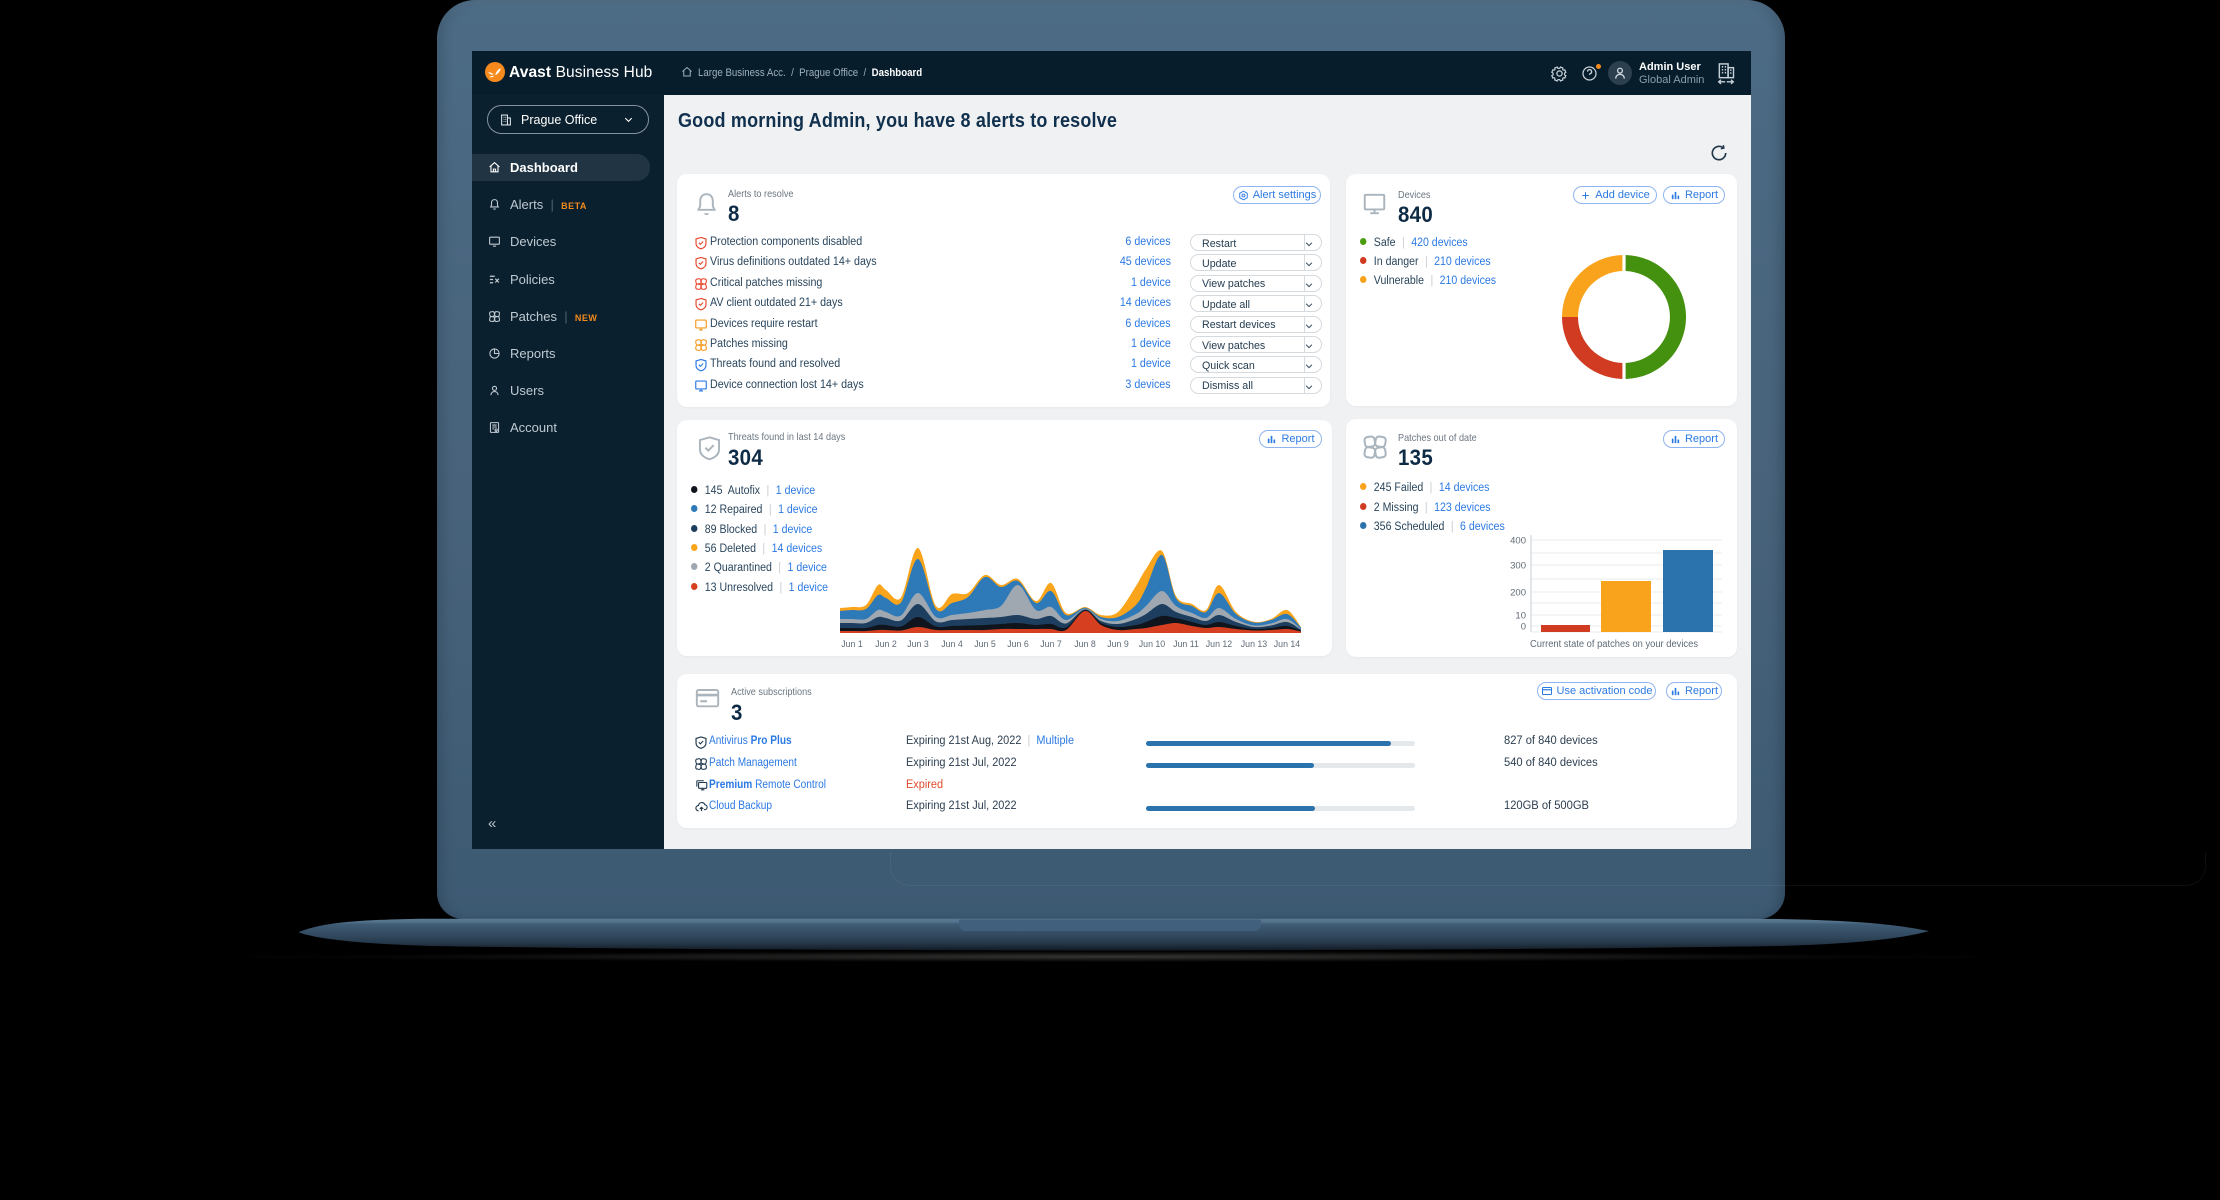 This screenshot has width=2220, height=1200. I want to click on svg-text: Jun 12, so click(1219, 644).